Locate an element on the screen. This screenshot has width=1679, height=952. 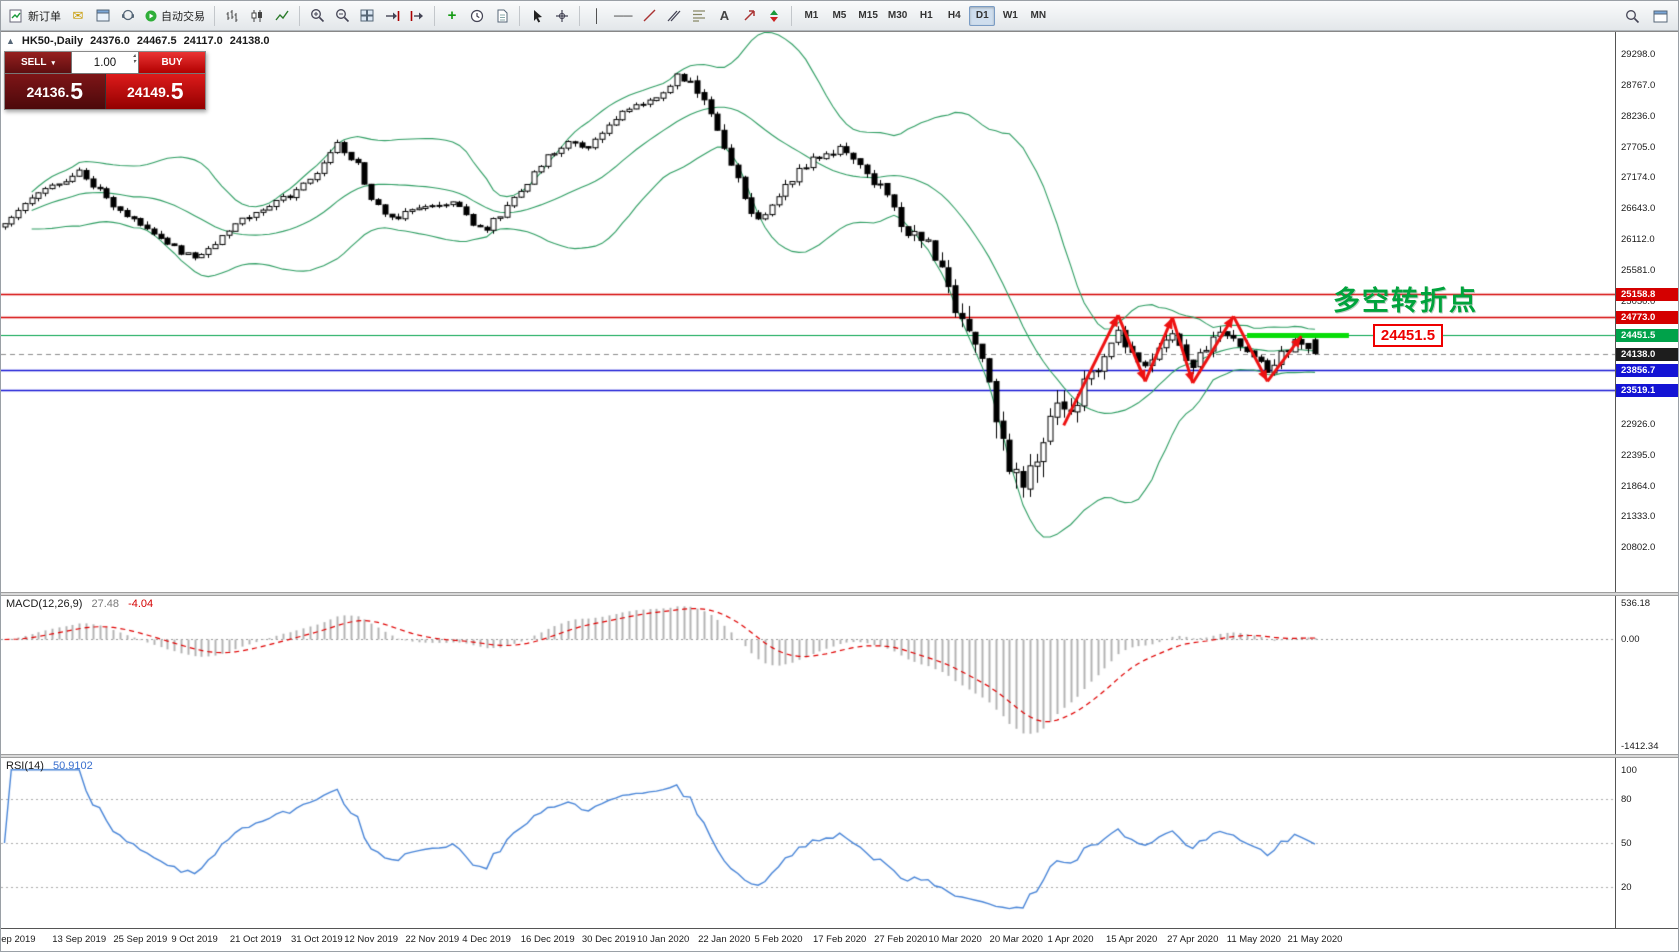
chart-profile-icon is located at coordinates (103, 16).